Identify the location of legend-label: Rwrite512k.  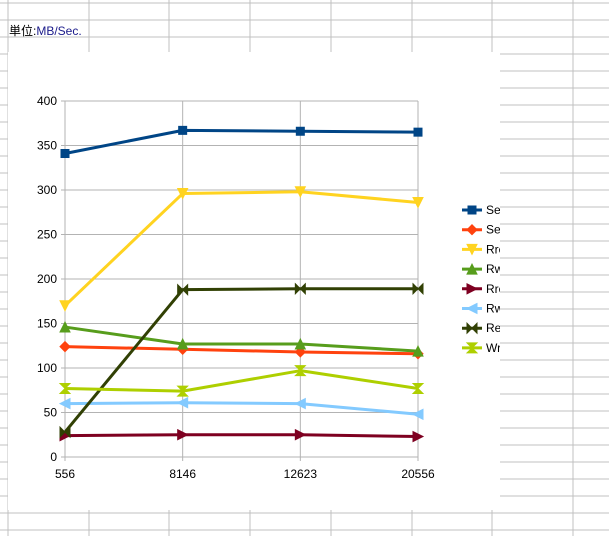
(493, 269).